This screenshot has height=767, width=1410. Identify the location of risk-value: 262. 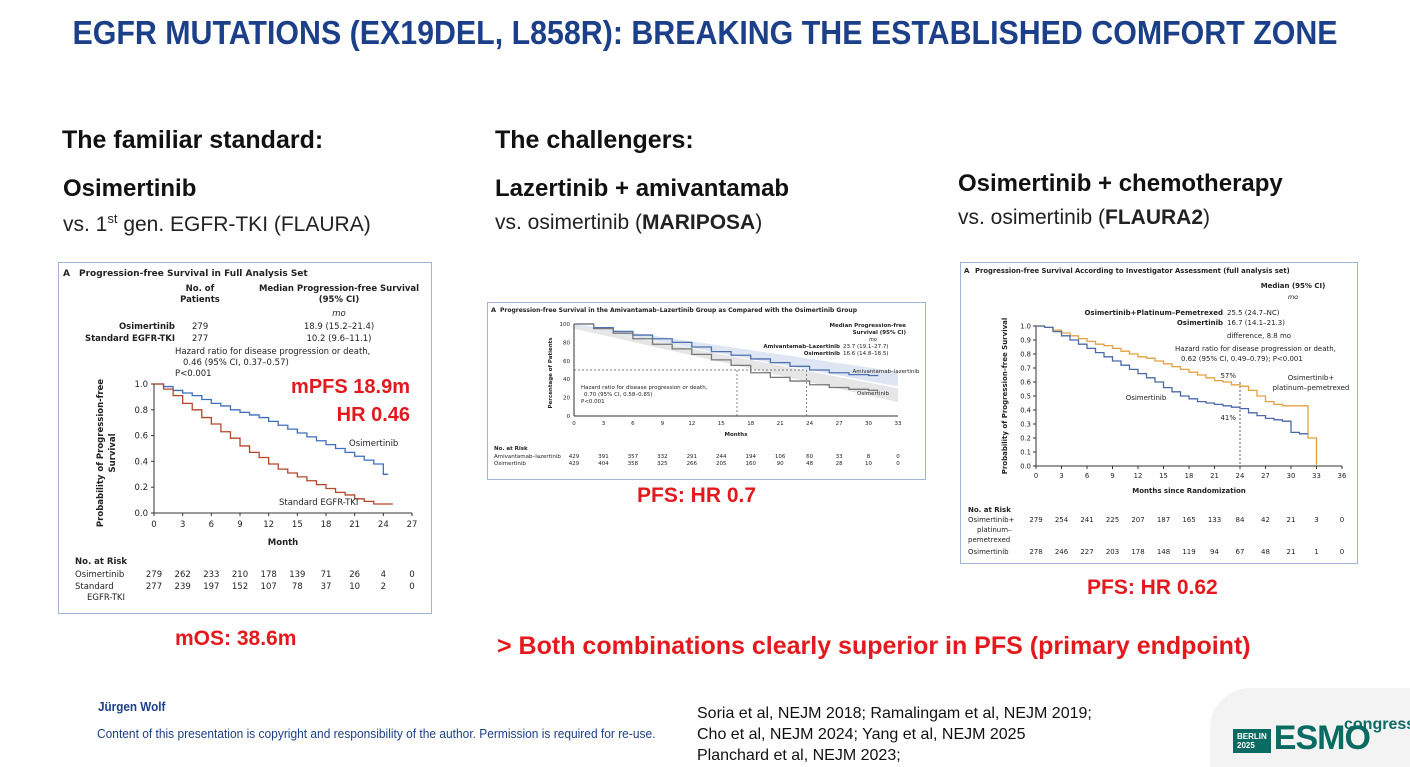
(183, 575).